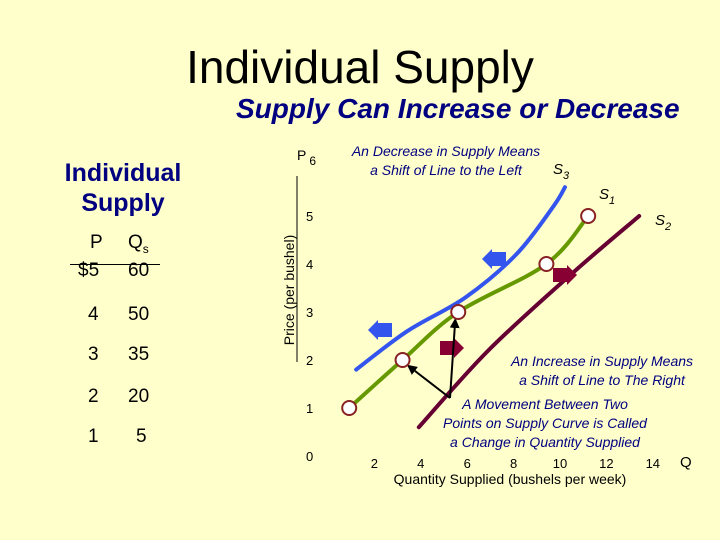 The image size is (720, 540). I want to click on shift-arrows-layer, so click(472, 324).